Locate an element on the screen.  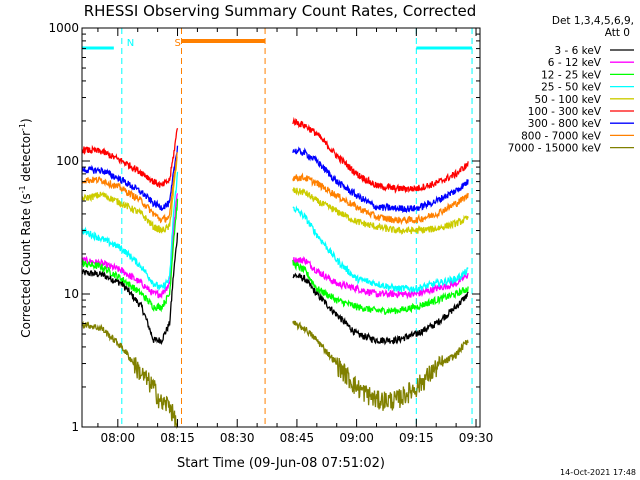
footer-timestamp: 14-Oct-2021 17:48 is located at coordinates (598, 472).